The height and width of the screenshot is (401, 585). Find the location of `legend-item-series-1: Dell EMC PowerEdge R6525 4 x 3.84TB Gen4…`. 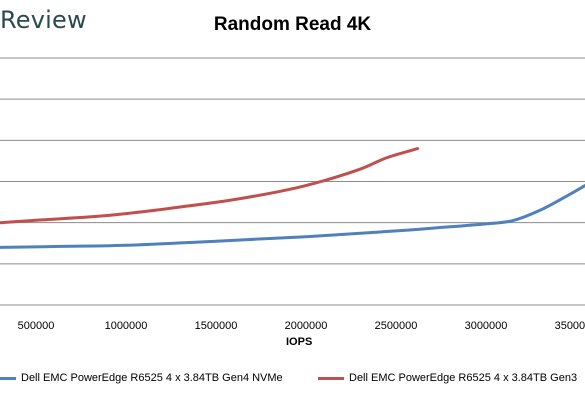

legend-item-series-1: Dell EMC PowerEdge R6525 4 x 3.84TB Gen4… is located at coordinates (141, 378).